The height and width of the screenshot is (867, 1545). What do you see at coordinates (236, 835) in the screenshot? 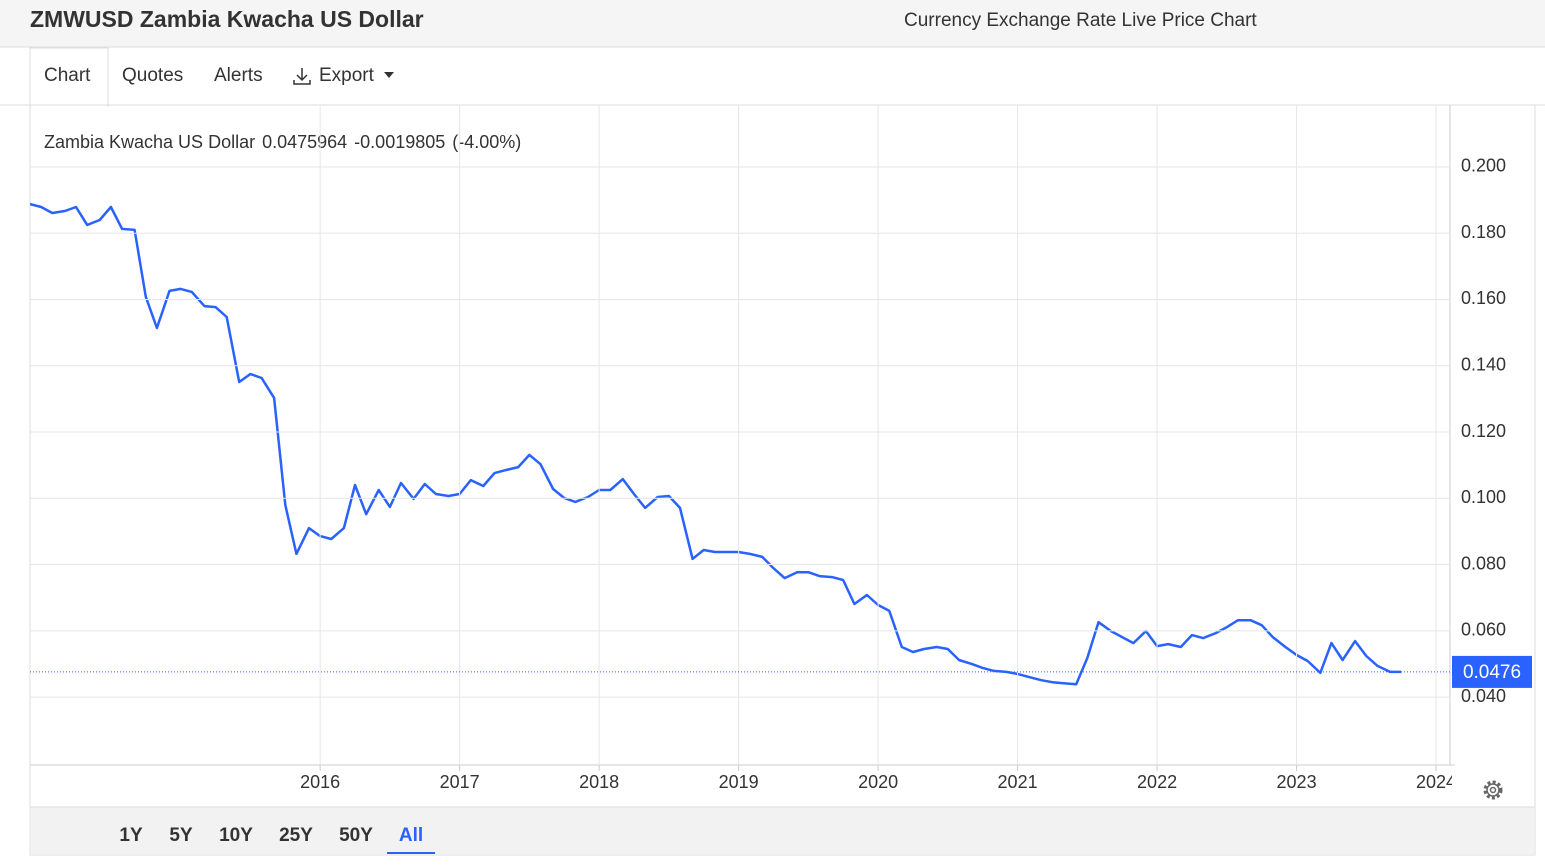
I see `range-button: 10Y` at bounding box center [236, 835].